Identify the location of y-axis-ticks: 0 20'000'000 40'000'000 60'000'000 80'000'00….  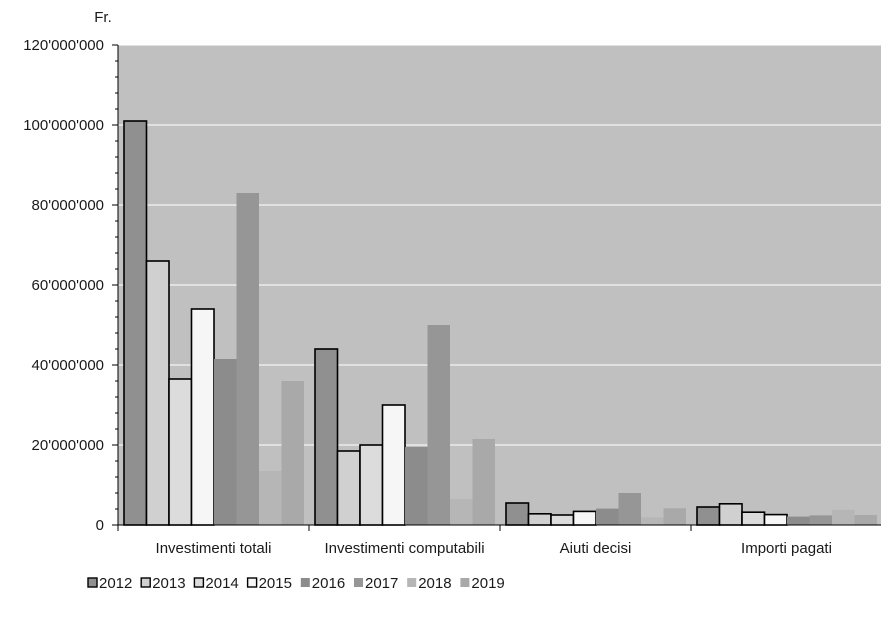
(63, 285).